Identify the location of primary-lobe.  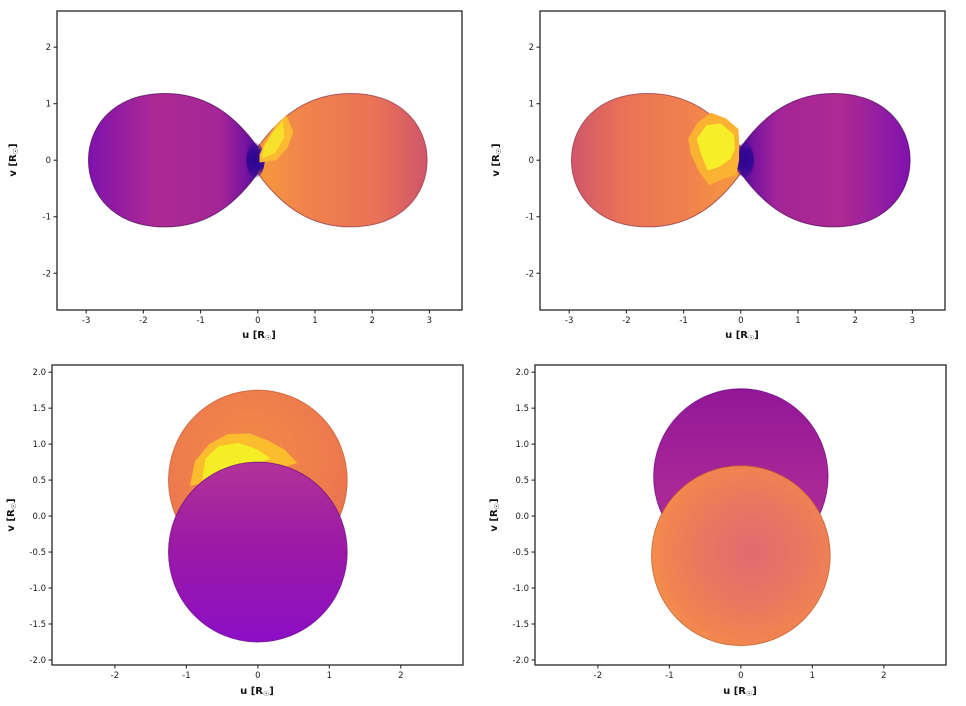
(172, 160).